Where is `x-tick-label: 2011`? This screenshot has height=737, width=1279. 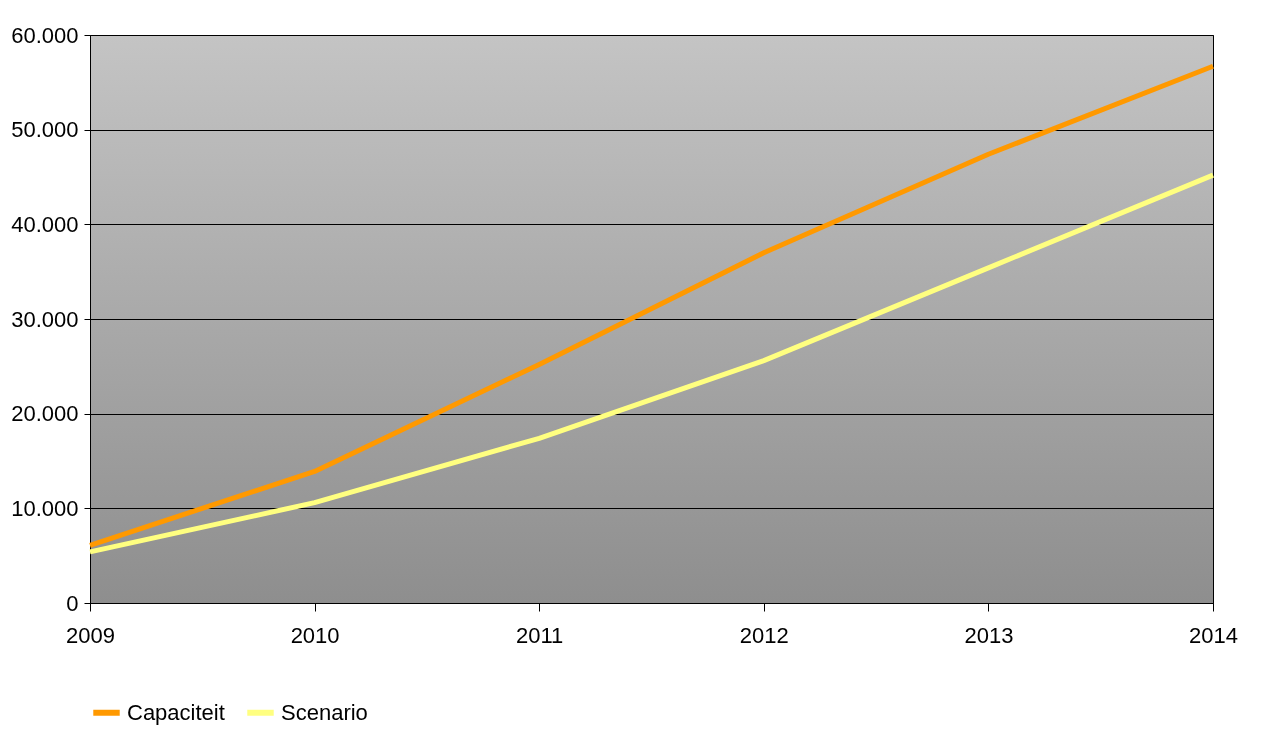 x-tick-label: 2011 is located at coordinates (540, 635).